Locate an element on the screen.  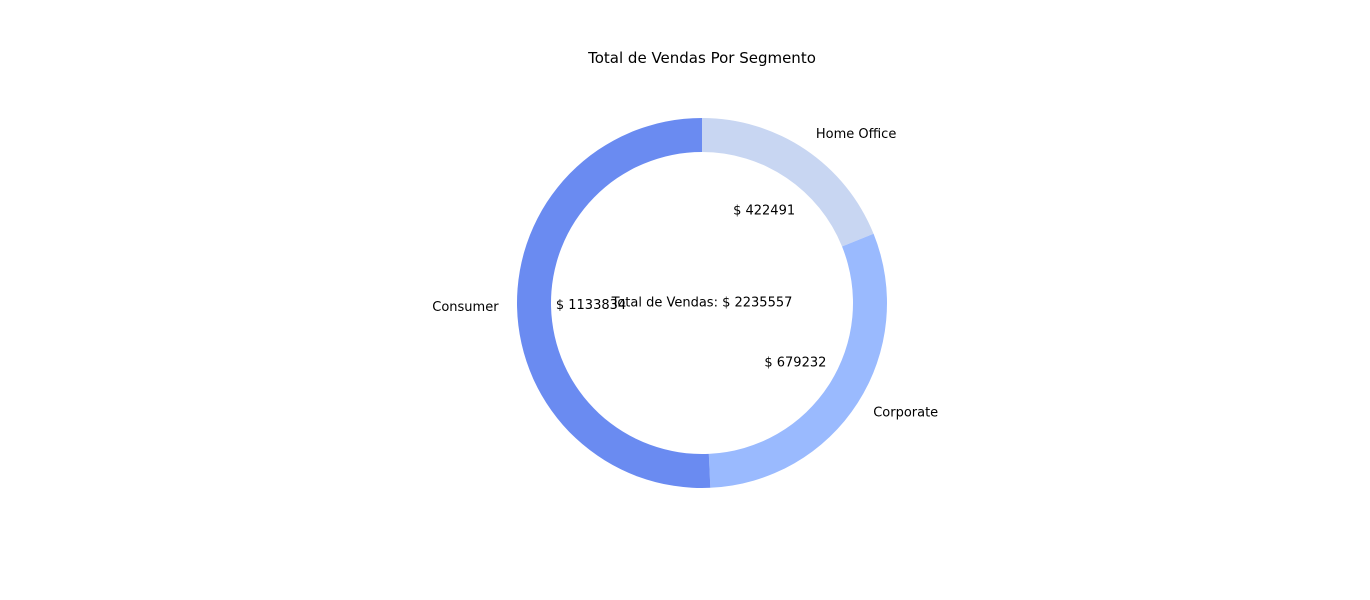
center-total-label: Total de Vendas: $ 2235557 is located at coordinates (702, 303).